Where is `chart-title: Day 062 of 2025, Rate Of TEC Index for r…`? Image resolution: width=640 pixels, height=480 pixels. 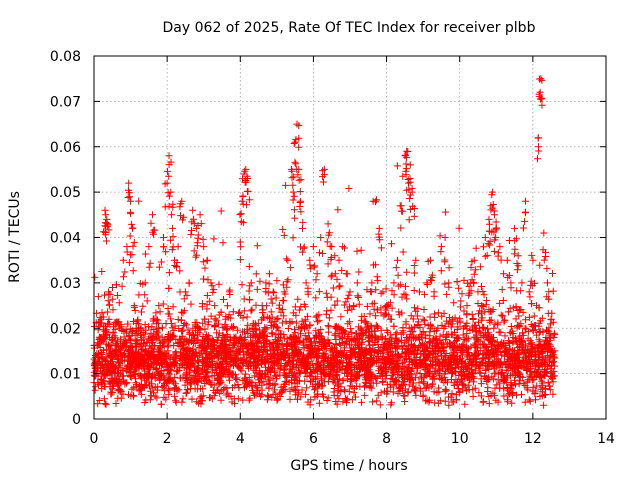
chart-title: Day 062 of 2025, Rate Of TEC Index for r… is located at coordinates (349, 28).